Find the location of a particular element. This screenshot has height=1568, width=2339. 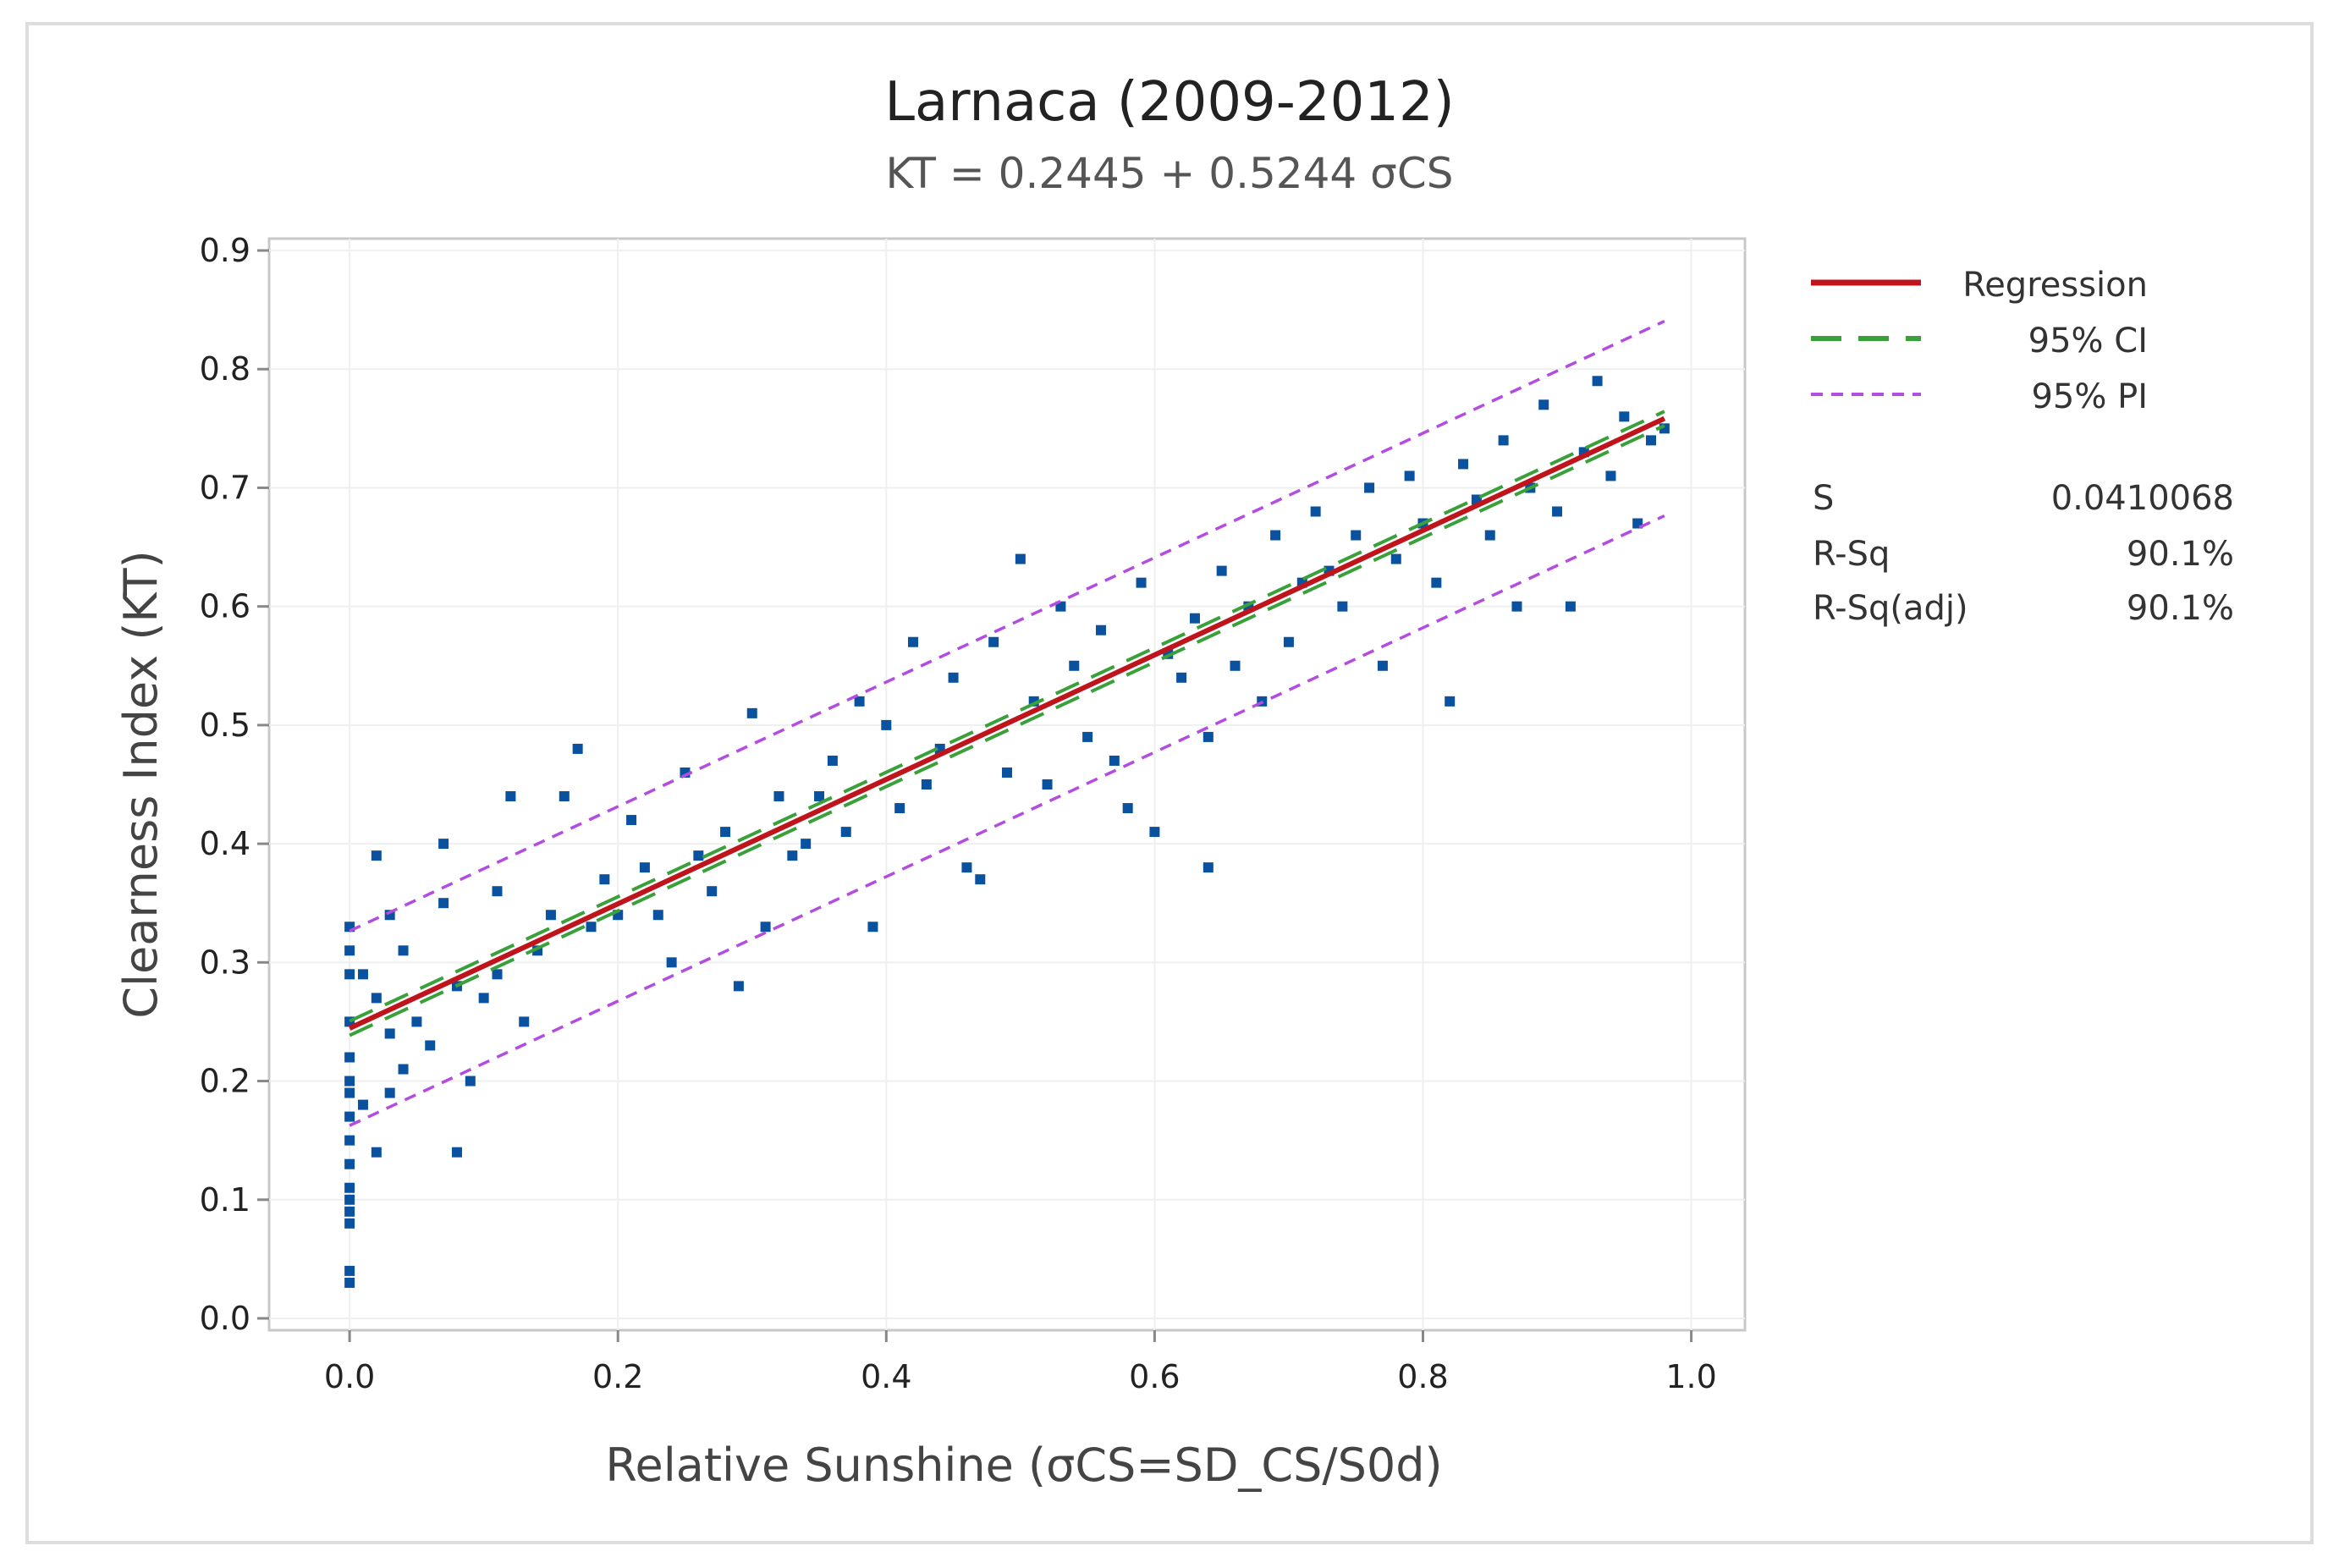

x-tick-label: 0.6 is located at coordinates (1154, 1376).